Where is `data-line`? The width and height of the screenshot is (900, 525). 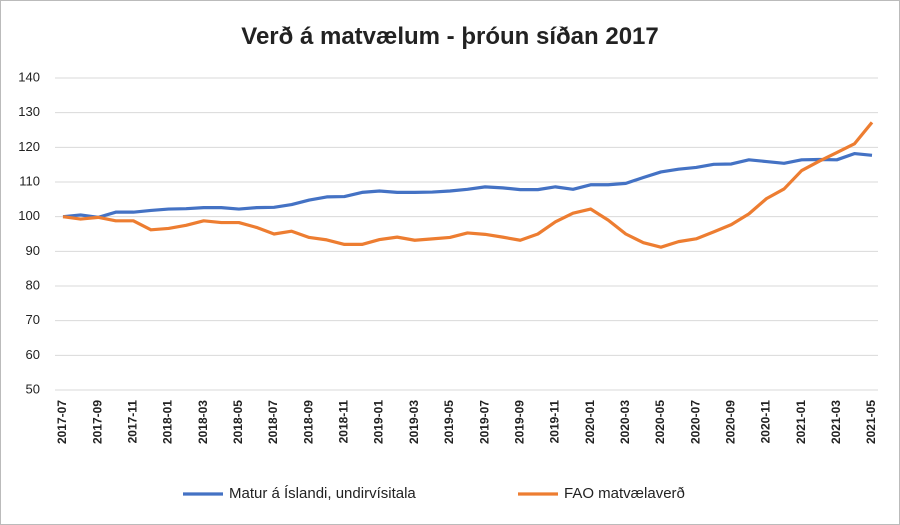
data-line is located at coordinates (467, 185).